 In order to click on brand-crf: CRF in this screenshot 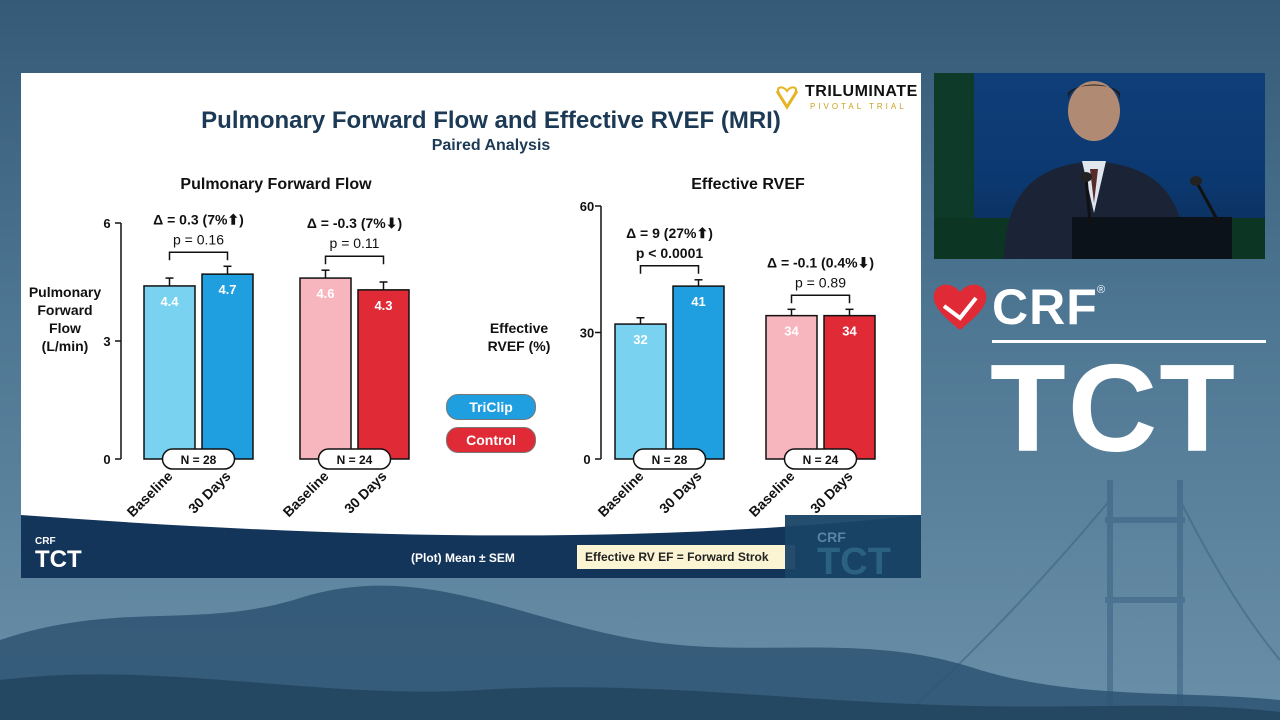, I will do `click(1045, 307)`.